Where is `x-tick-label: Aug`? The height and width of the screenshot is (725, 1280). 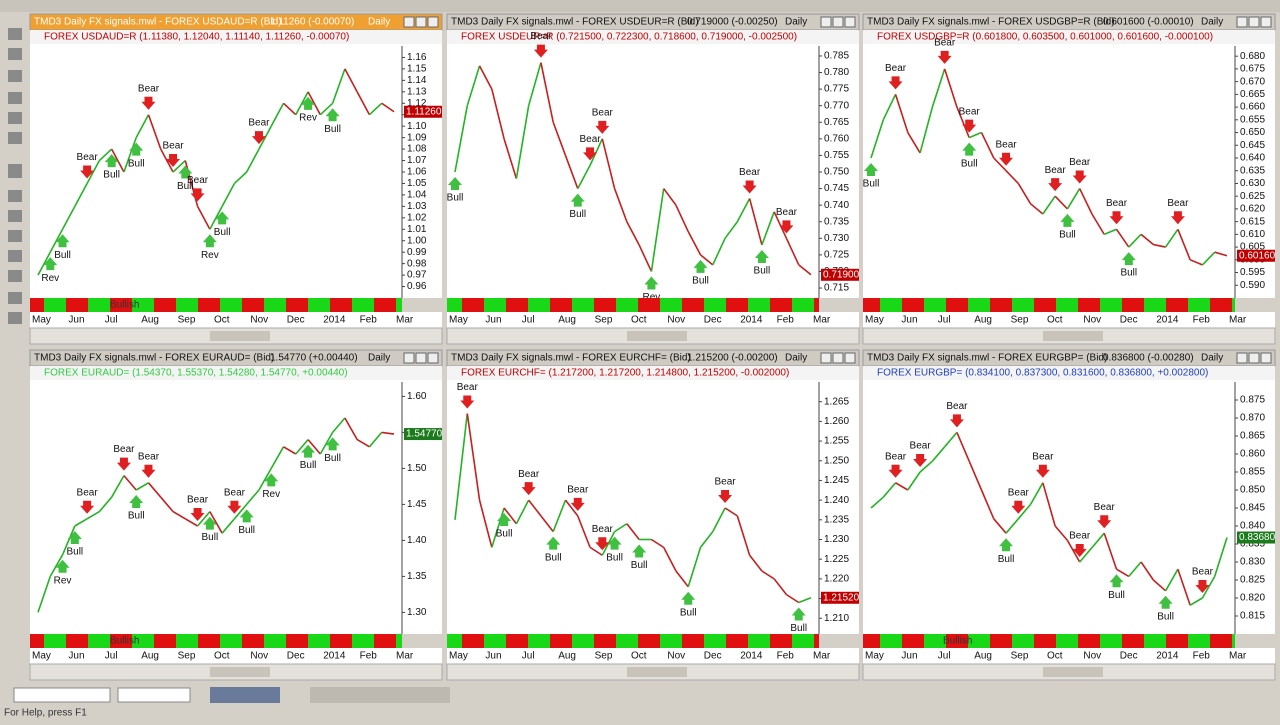
x-tick-label: Aug is located at coordinates (150, 320).